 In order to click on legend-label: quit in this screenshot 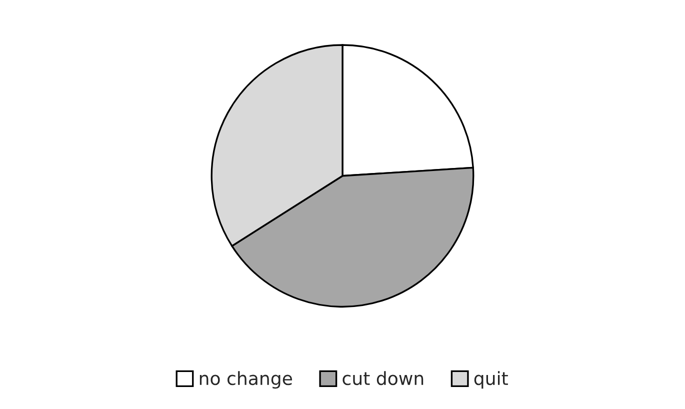, I will do `click(491, 380)`.